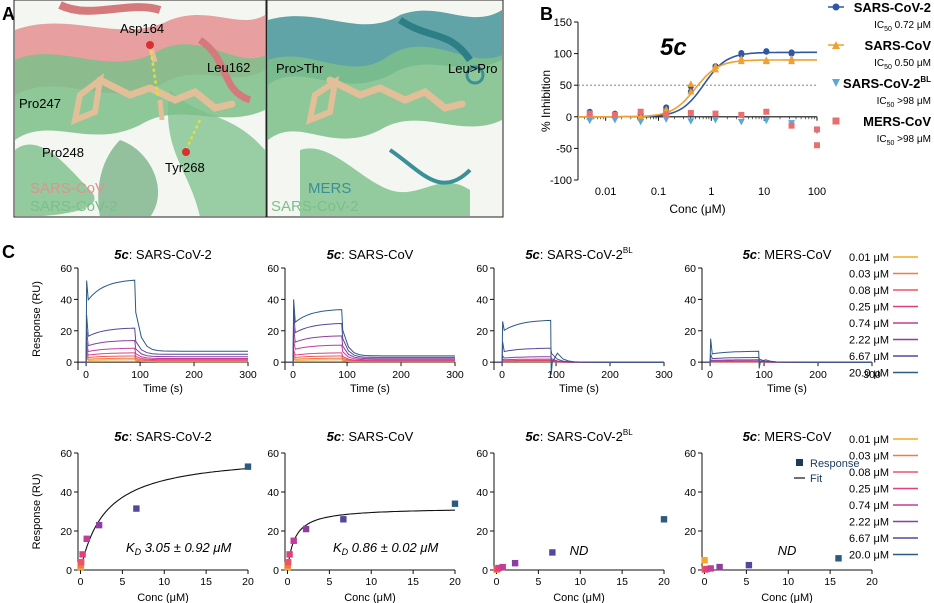  What do you see at coordinates (836, 83) in the screenshot?
I see `legend-marker-sars-cov-2bl` at bounding box center [836, 83].